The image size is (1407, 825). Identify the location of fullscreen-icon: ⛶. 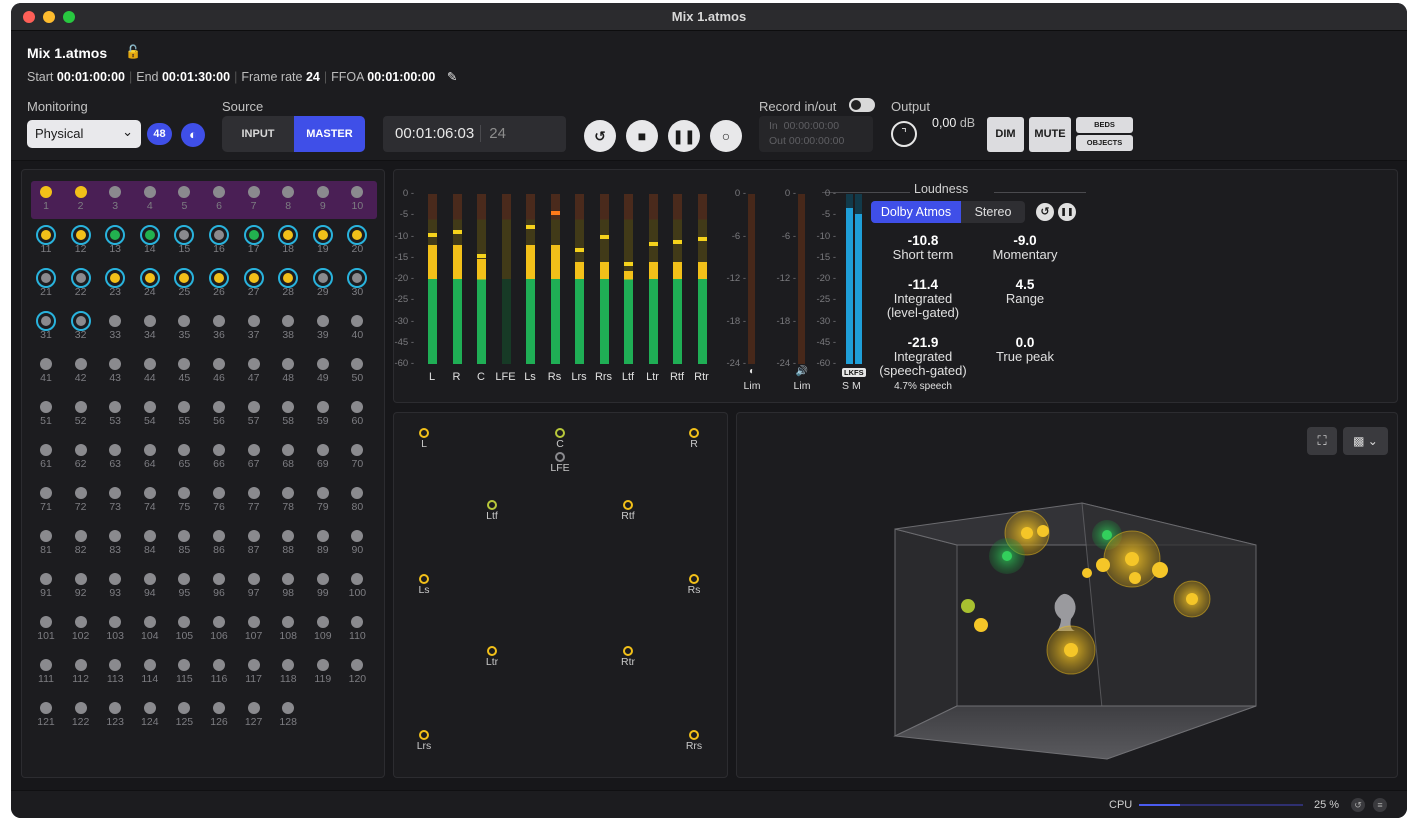
(1322, 441).